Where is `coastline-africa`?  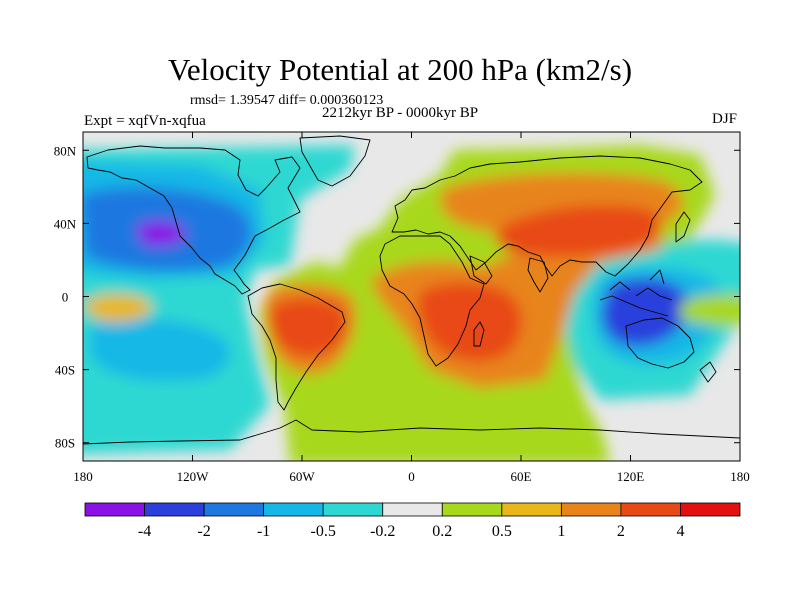 coastline-africa is located at coordinates (432, 301).